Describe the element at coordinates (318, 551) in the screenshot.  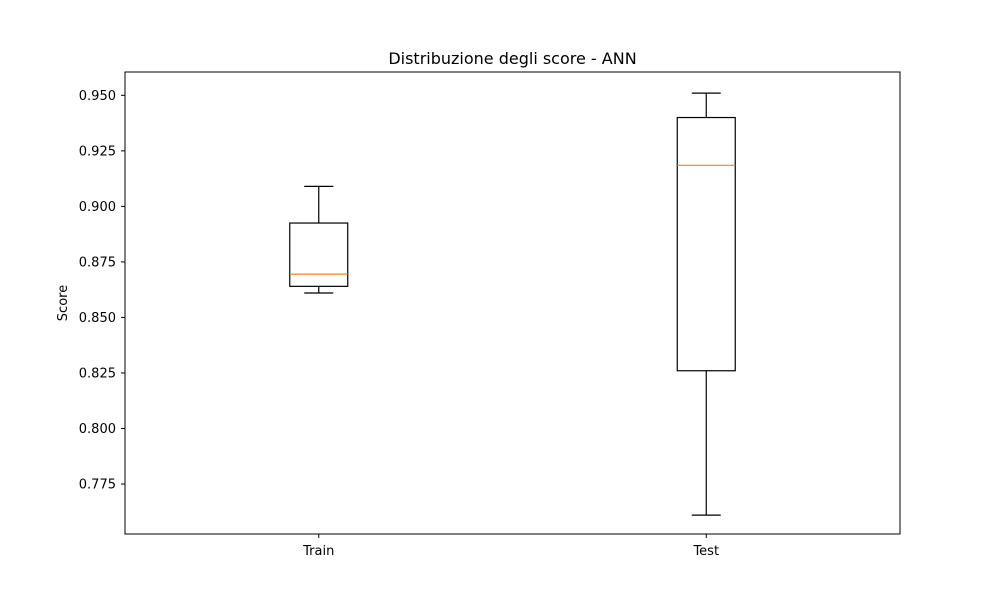
I see `x-tick-label-train: Train` at that location.